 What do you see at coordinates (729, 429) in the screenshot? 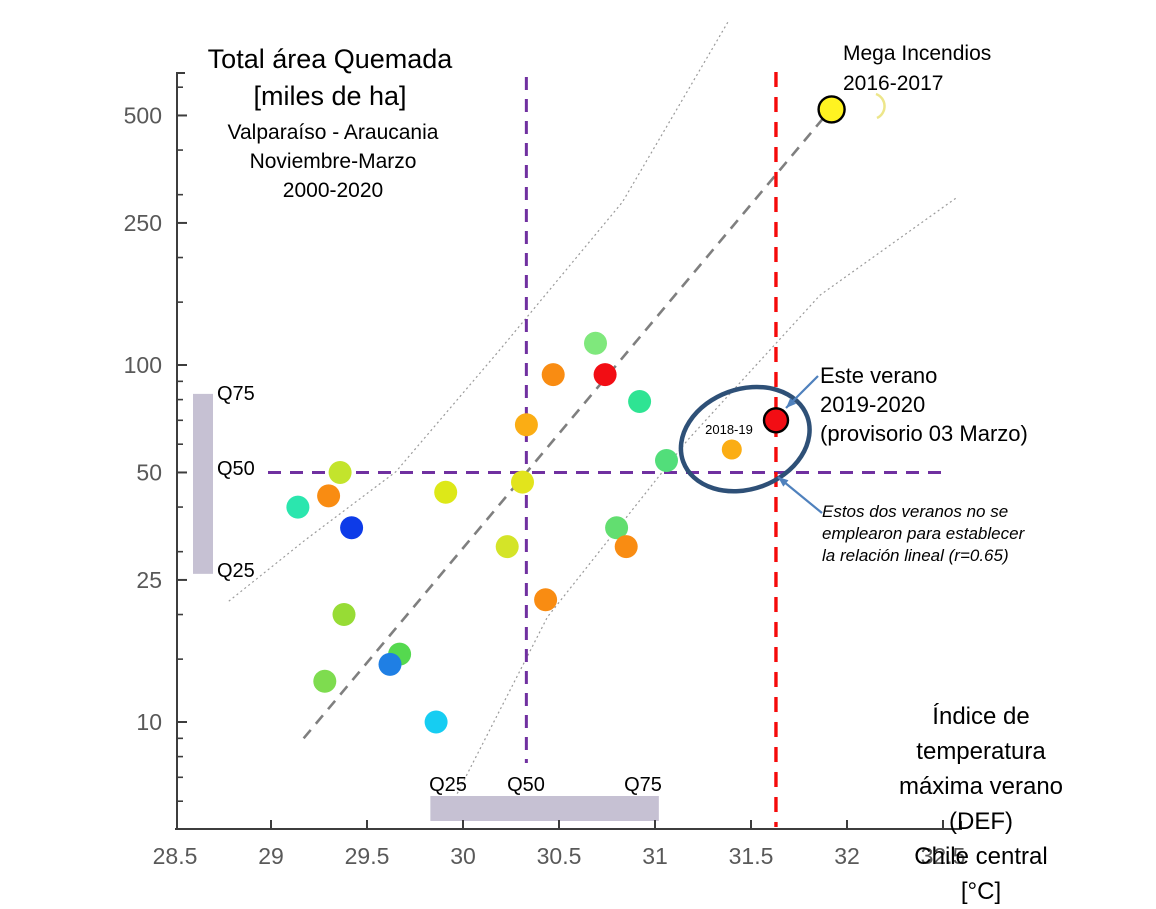
I see `point-label-2018-19: 2018-19` at bounding box center [729, 429].